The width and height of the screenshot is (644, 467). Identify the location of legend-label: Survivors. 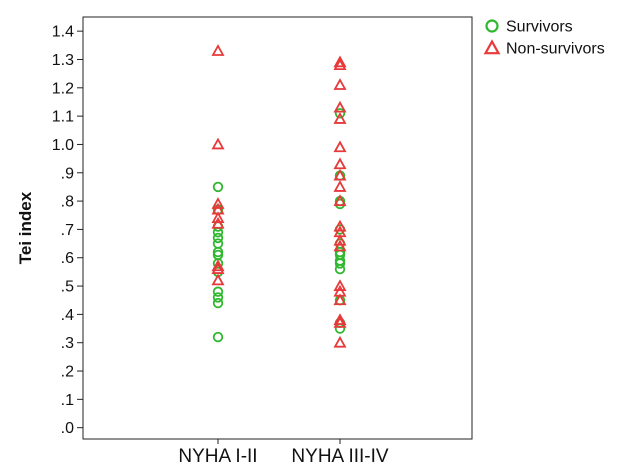
(539, 27).